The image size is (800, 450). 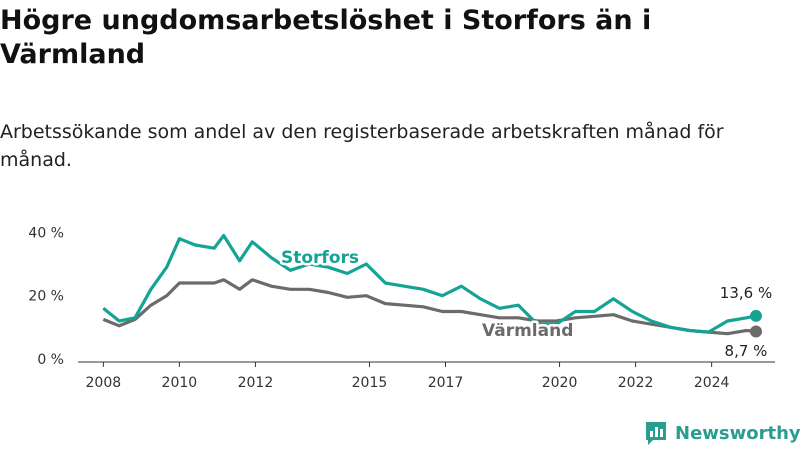 What do you see at coordinates (636, 383) in the screenshot?
I see `x-tick-label: 2022` at bounding box center [636, 383].